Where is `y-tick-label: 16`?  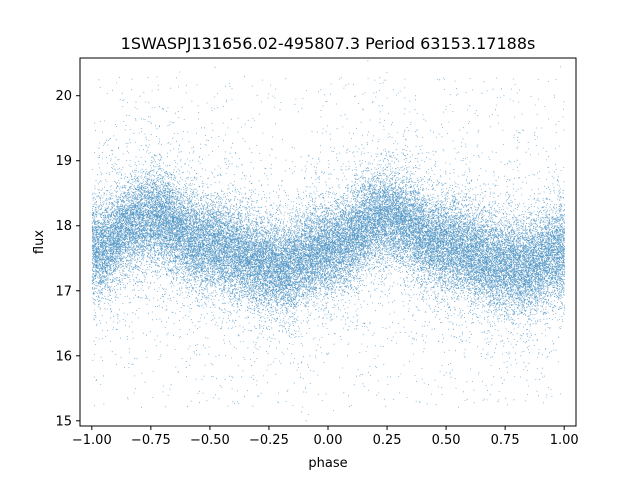 y-tick-label: 16 is located at coordinates (63, 356).